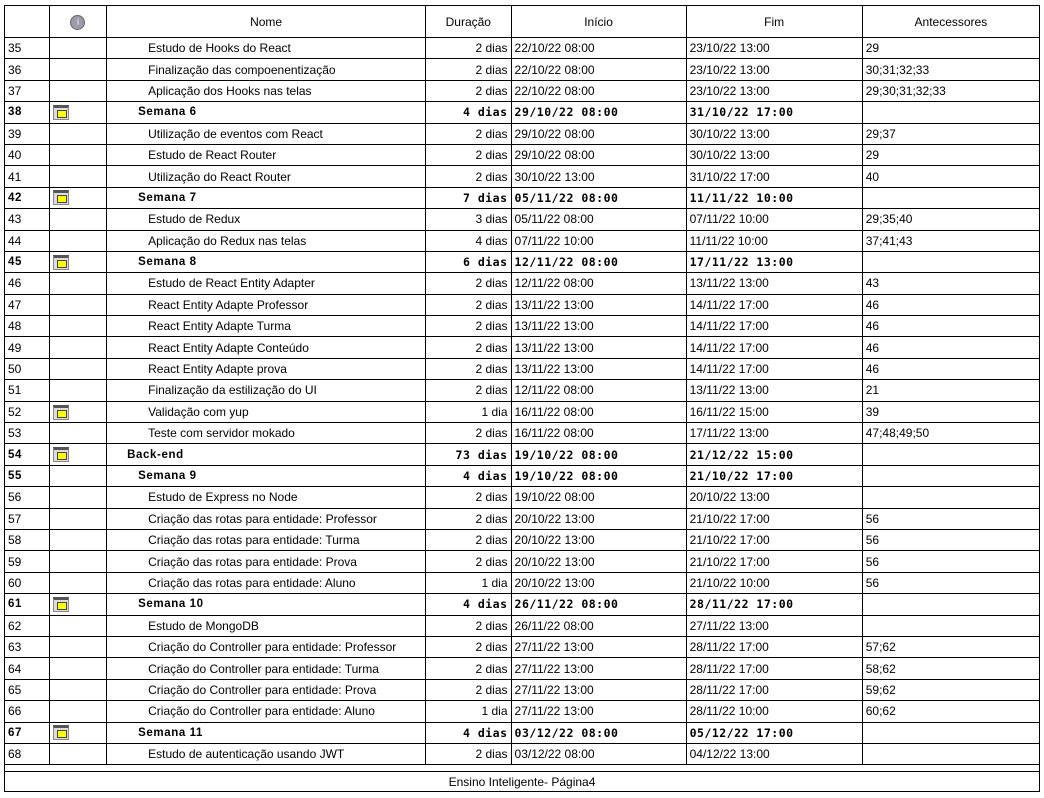 The image size is (1044, 798). What do you see at coordinates (598, 21) in the screenshot?
I see `header-start: Início` at bounding box center [598, 21].